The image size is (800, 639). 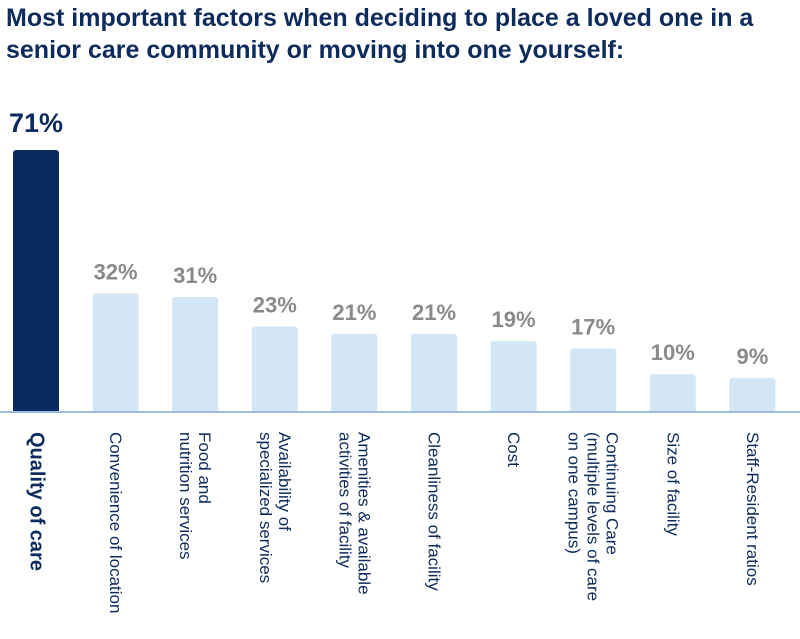 What do you see at coordinates (673, 484) in the screenshot?
I see `category-label: Size of facility` at bounding box center [673, 484].